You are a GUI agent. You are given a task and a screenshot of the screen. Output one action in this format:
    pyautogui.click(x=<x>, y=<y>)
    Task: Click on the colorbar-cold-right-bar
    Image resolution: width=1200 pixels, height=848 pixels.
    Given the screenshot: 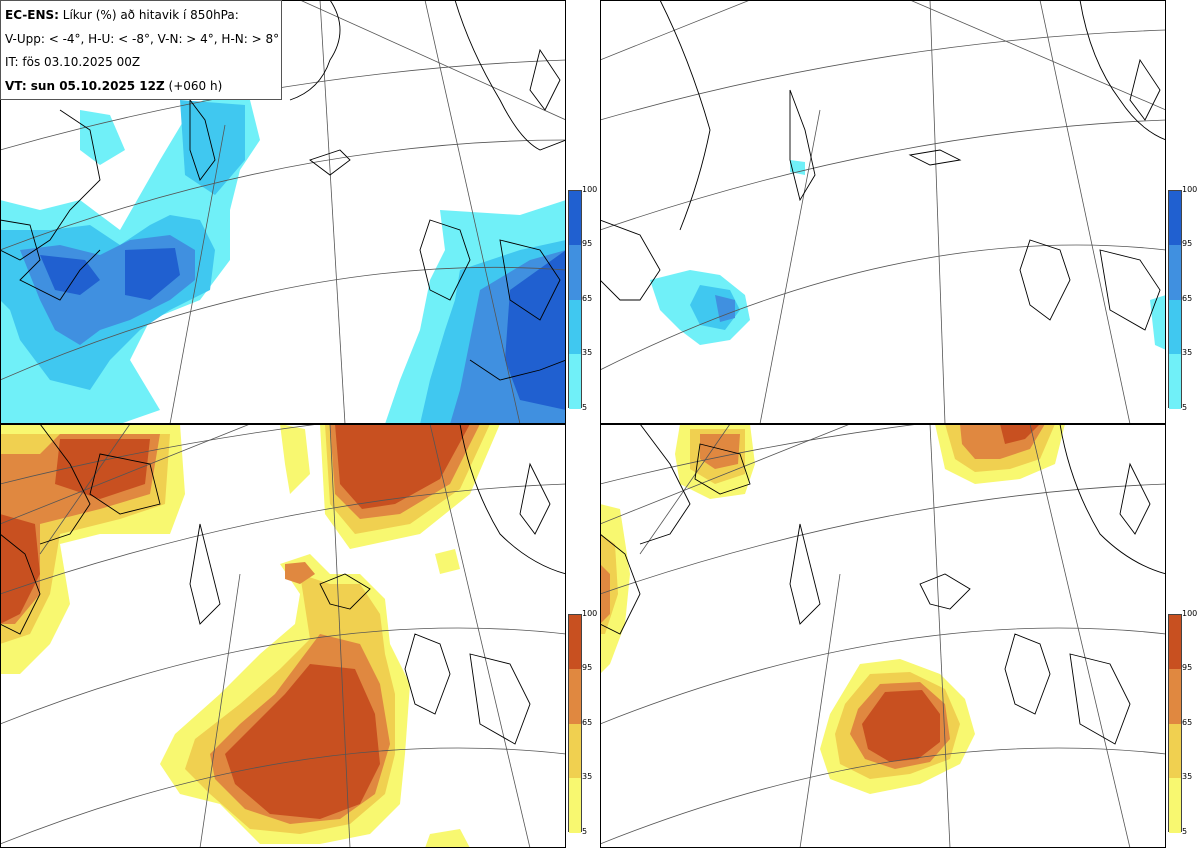 What is the action you would take?
    pyautogui.click(x=1175, y=299)
    